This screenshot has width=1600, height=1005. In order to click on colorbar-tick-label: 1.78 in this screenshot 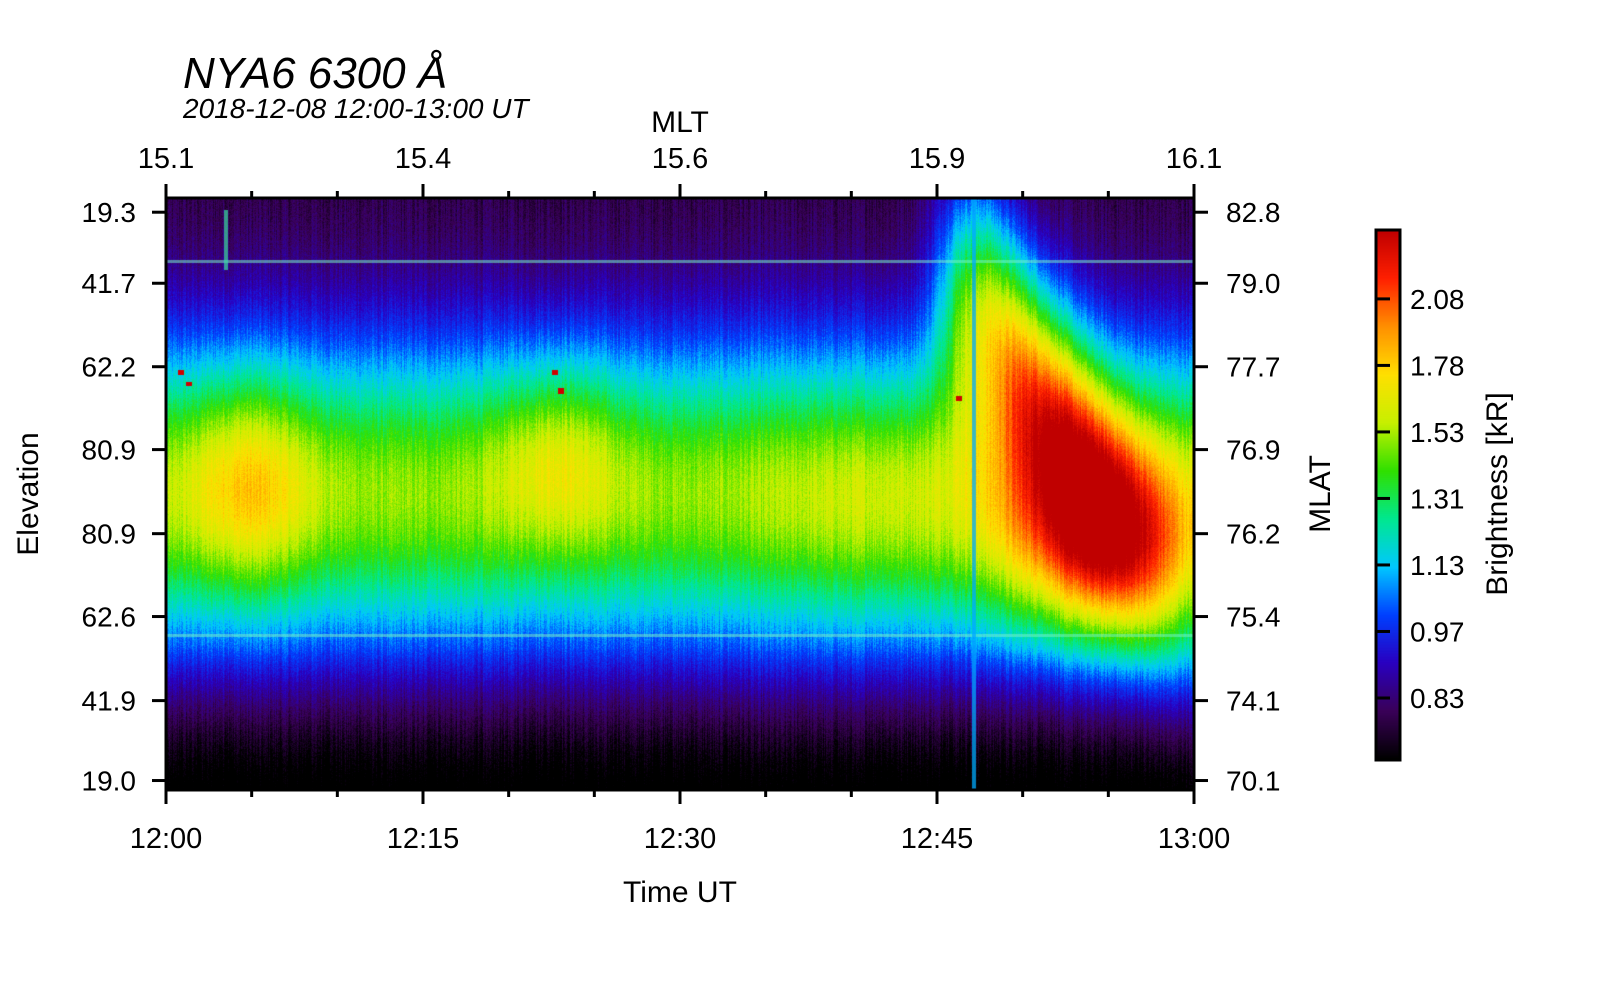, I will do `click(1437, 365)`.